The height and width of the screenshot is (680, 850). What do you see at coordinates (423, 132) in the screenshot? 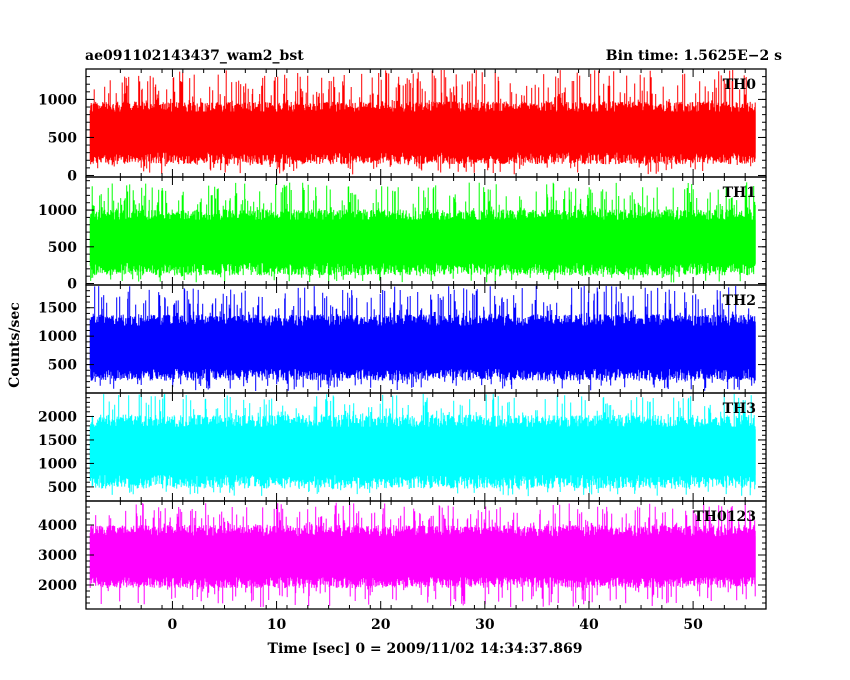
I see `series-core-th0` at bounding box center [423, 132].